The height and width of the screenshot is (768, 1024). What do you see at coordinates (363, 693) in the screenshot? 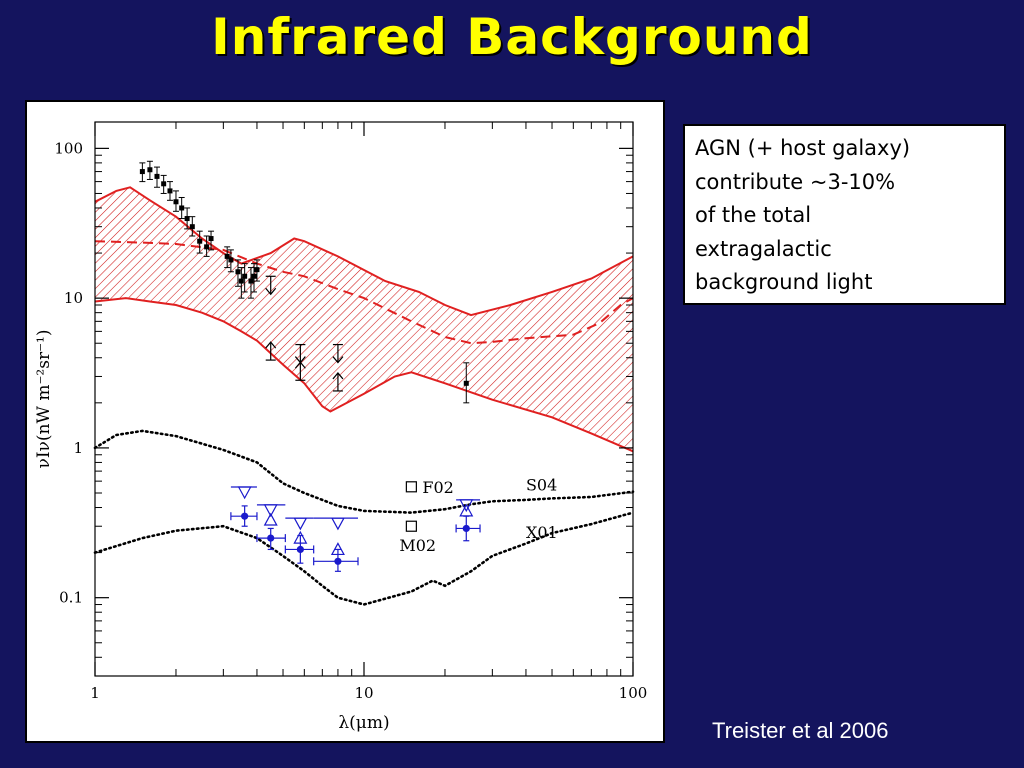
I see `x-tick-label: 10` at bounding box center [363, 693].